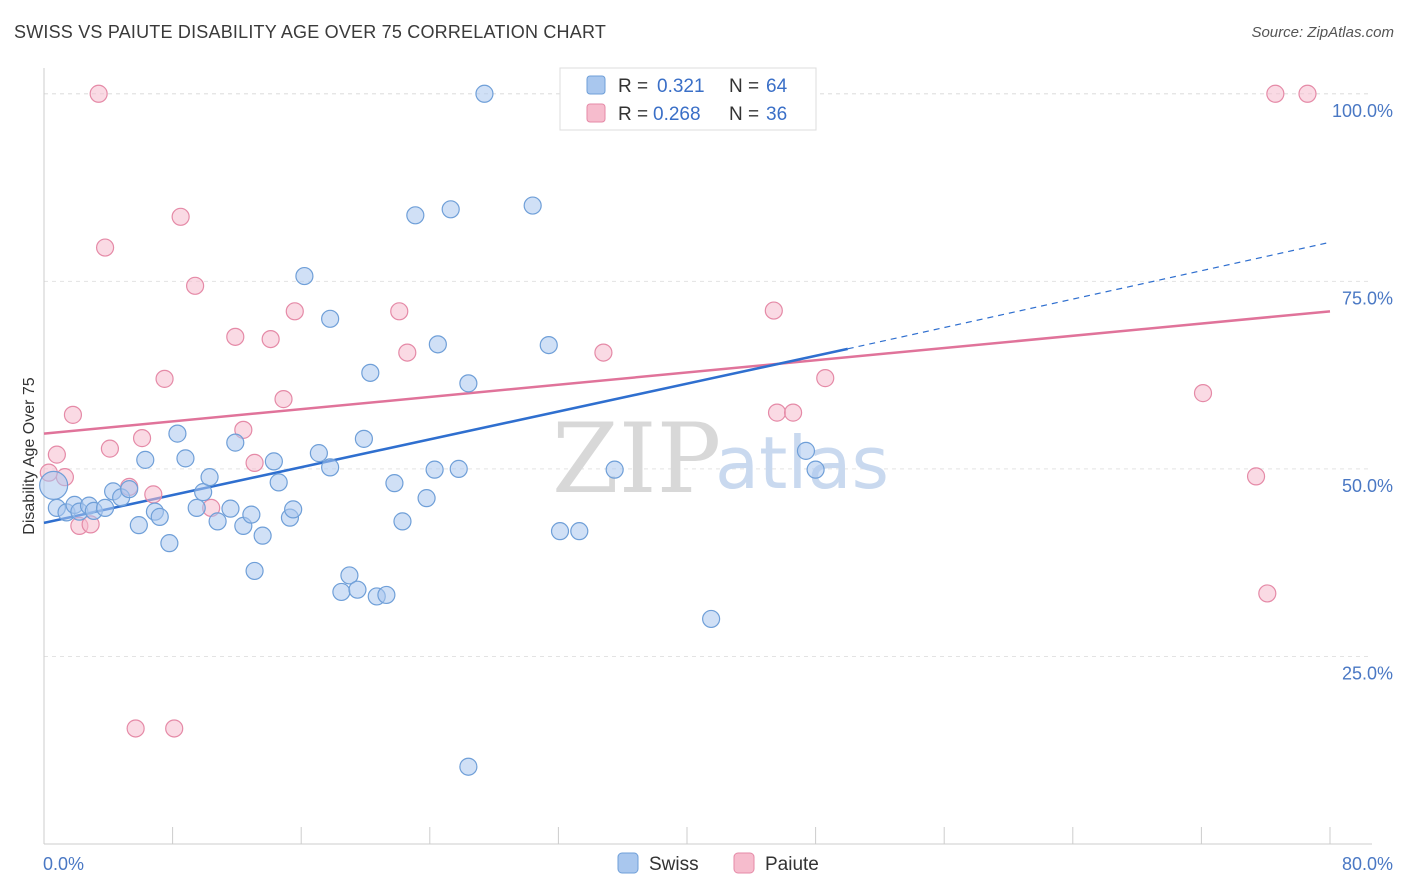  What do you see at coordinates (1362, 111) in the screenshot?
I see `y-tick-label-100: 100.0%` at bounding box center [1362, 111].